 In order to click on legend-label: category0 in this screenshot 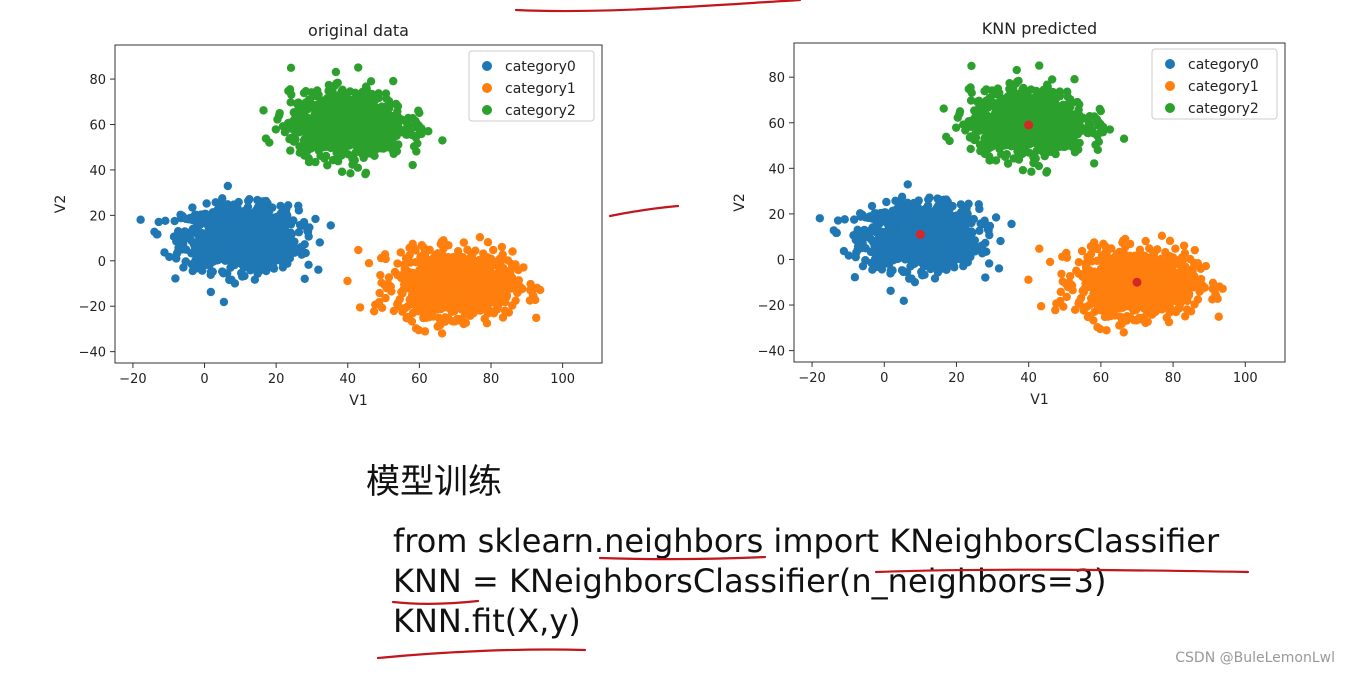, I will do `click(540, 67)`.